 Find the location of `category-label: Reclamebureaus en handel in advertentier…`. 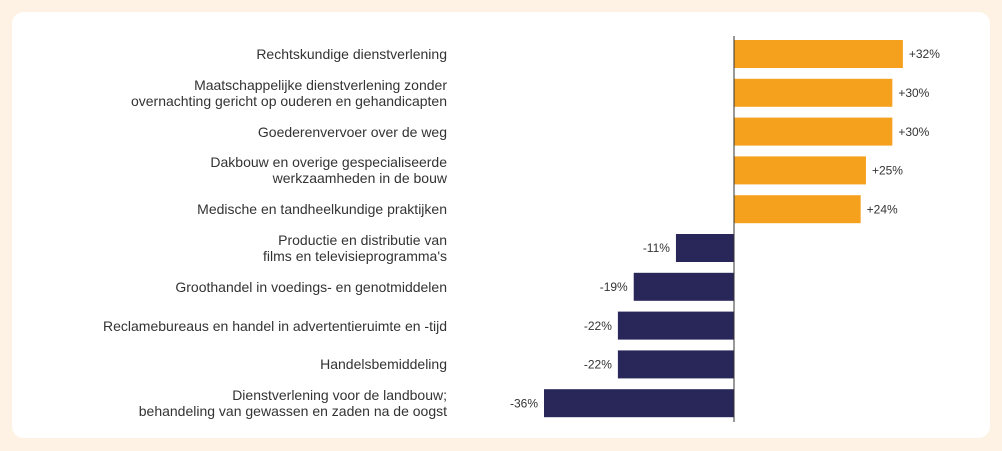

category-label: Reclamebureaus en handel in advertentier… is located at coordinates (275, 325).